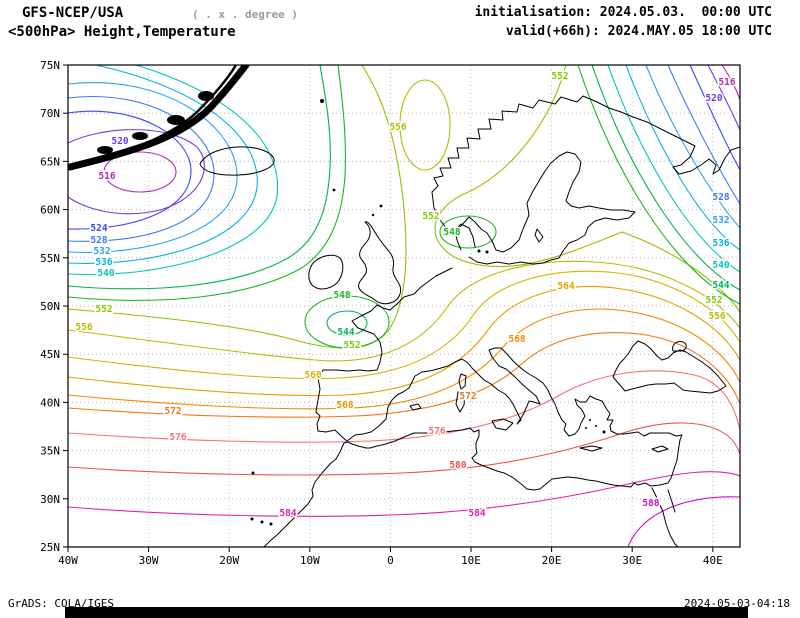 The height and width of the screenshot is (618, 800). Describe the element at coordinates (73, 13) in the screenshot. I see `model-title: GFS-NCEP/USA` at that location.